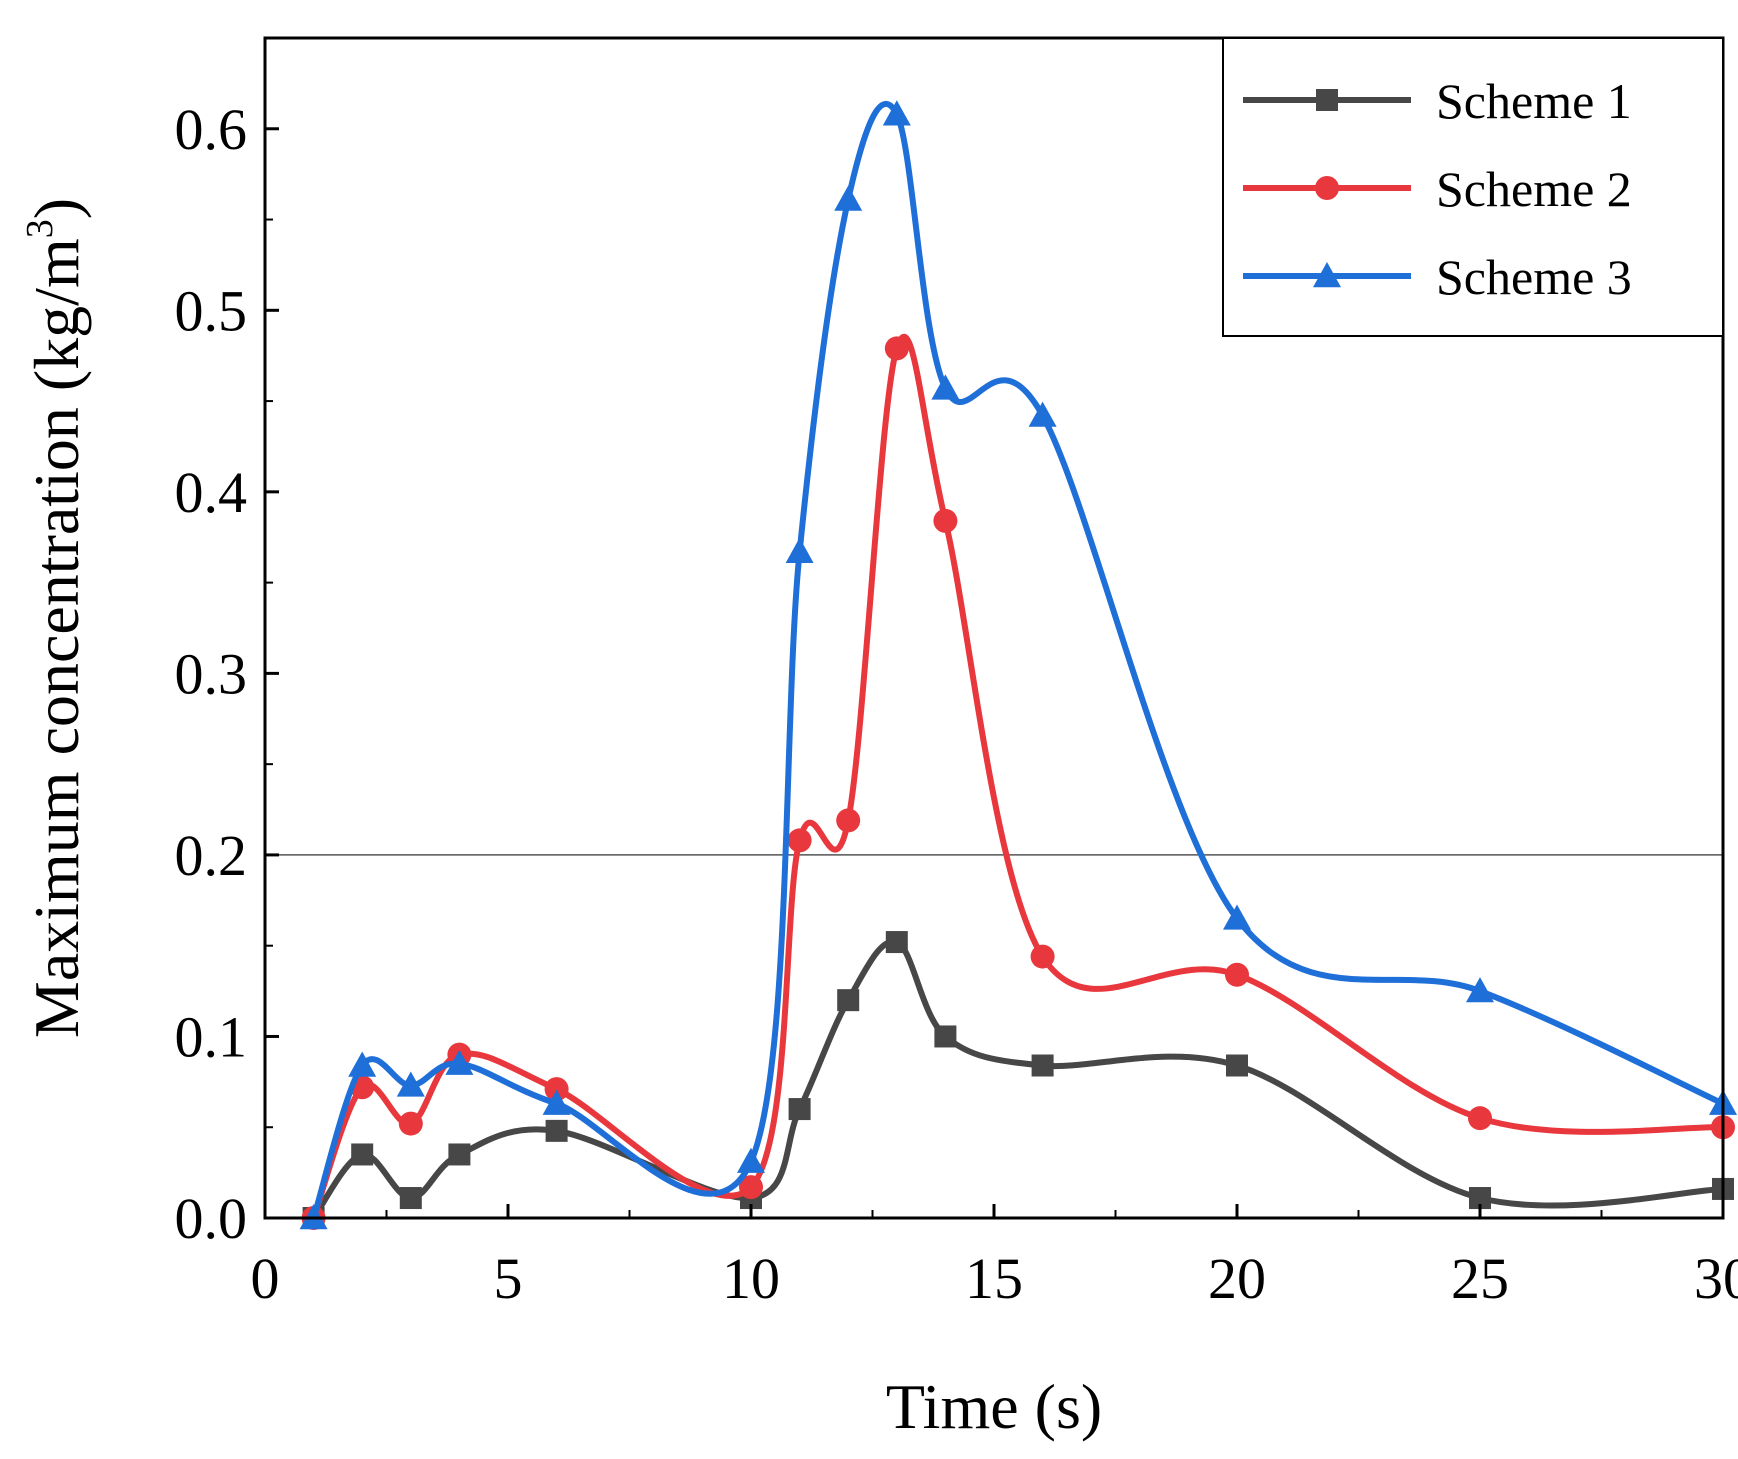 The height and width of the screenshot is (1459, 1738). I want to click on y-tick-label: 0.5, so click(211, 310).